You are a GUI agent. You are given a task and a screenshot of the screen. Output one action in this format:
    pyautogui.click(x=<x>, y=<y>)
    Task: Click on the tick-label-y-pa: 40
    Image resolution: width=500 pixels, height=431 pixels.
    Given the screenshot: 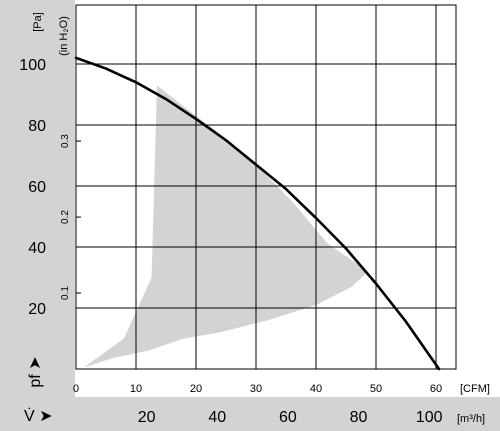 What is the action you would take?
    pyautogui.click(x=37, y=248)
    